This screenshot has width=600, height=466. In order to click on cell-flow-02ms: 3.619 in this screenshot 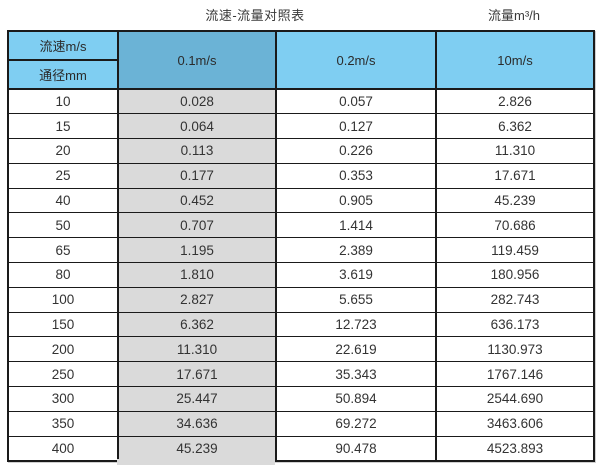, I will do `click(356, 275)`.